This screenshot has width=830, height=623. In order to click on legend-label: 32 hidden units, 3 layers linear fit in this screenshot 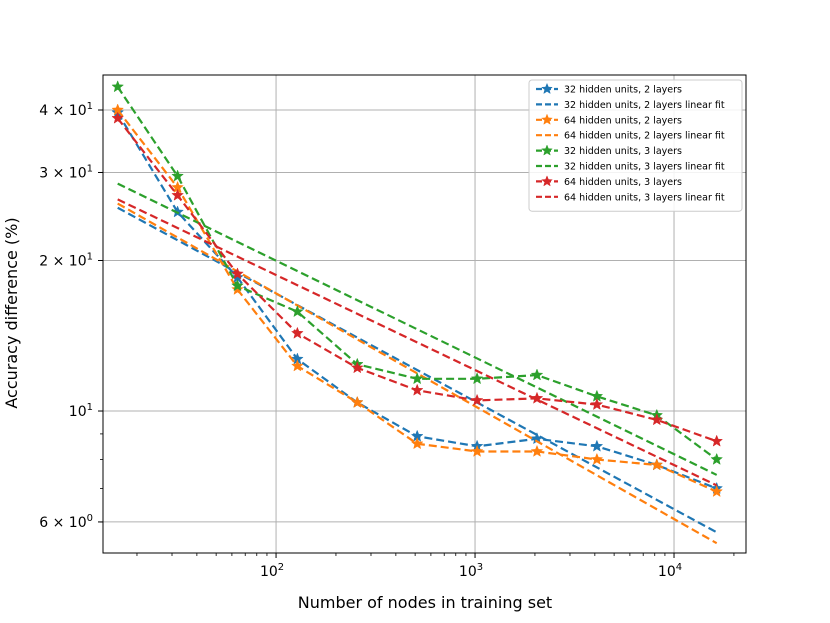, I will do `click(644, 167)`.